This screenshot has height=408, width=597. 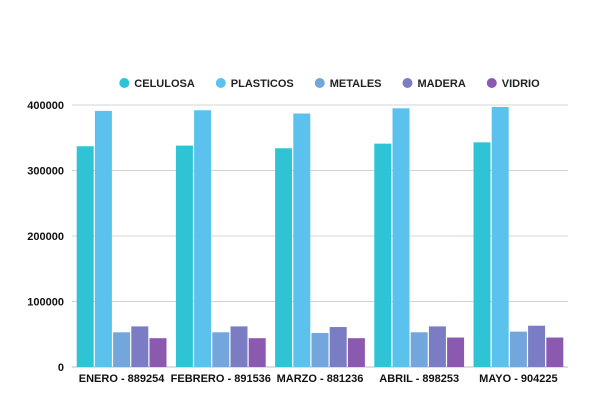 I want to click on legend-label-vidrio: VIDRIO, so click(x=521, y=84).